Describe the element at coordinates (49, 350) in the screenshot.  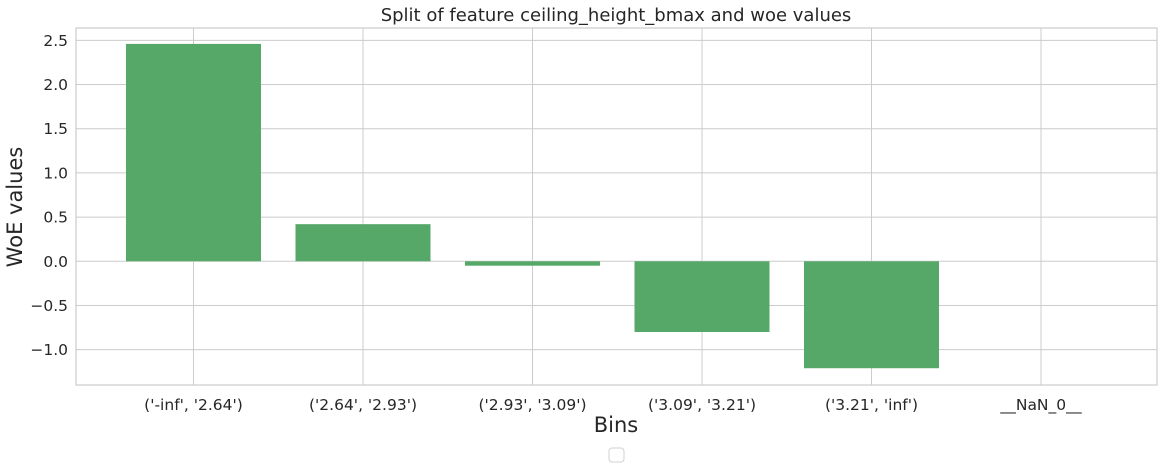
I see `y-tick-label: −1.0` at that location.